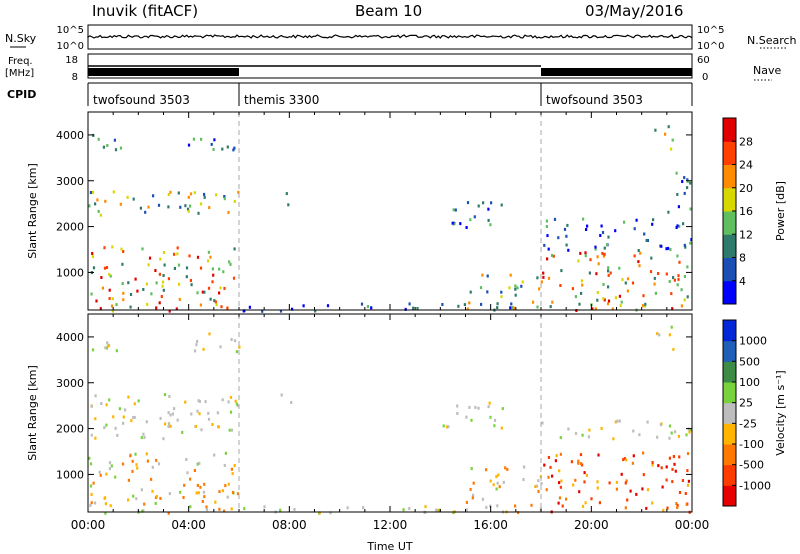 This screenshot has height=554, width=800. What do you see at coordinates (692, 525) in the screenshot?
I see `x-tick-label: 00:00` at bounding box center [692, 525].